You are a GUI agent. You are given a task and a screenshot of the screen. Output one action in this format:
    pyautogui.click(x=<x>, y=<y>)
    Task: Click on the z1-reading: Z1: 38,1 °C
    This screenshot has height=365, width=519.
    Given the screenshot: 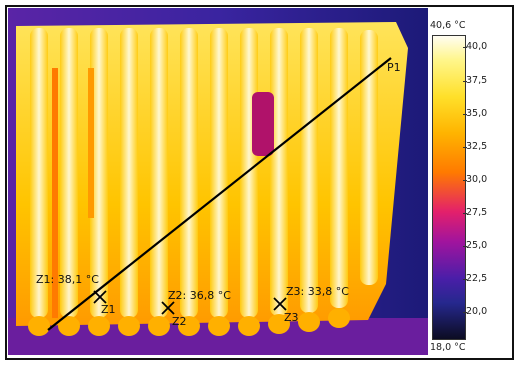 What is the action you would take?
    pyautogui.click(x=67, y=279)
    